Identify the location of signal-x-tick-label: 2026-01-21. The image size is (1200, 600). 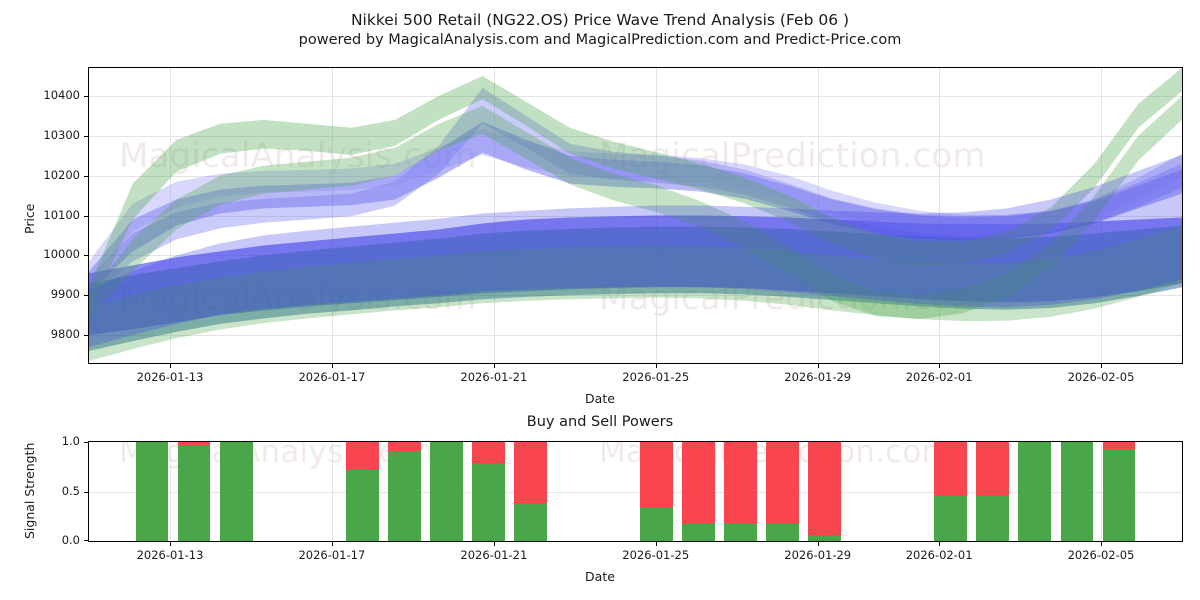
(494, 555).